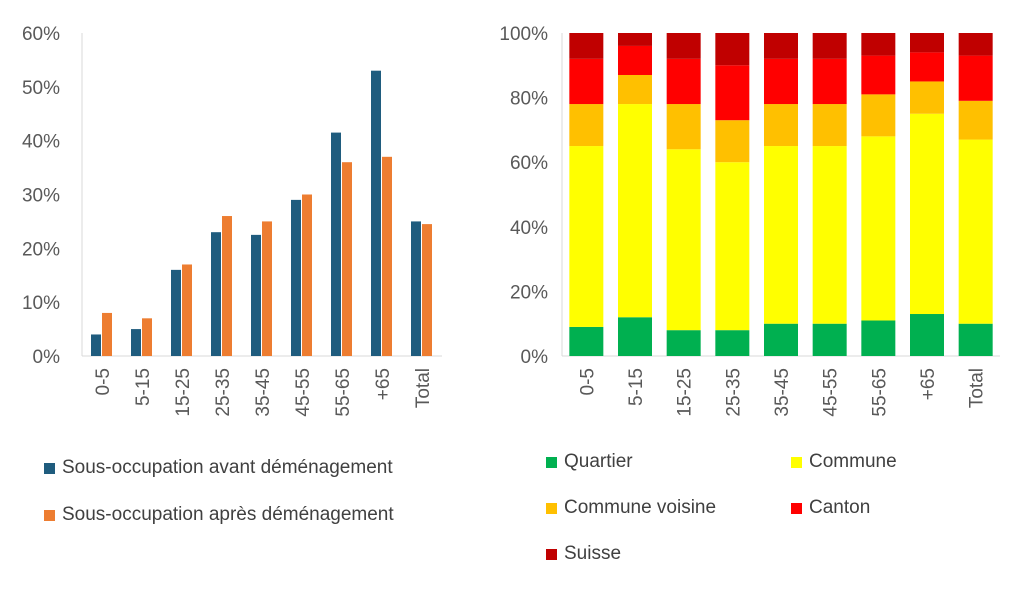 This screenshot has height=597, width=1024. Describe the element at coordinates (879, 392) in the screenshot. I see `right-x-tick-label: 55-65` at that location.